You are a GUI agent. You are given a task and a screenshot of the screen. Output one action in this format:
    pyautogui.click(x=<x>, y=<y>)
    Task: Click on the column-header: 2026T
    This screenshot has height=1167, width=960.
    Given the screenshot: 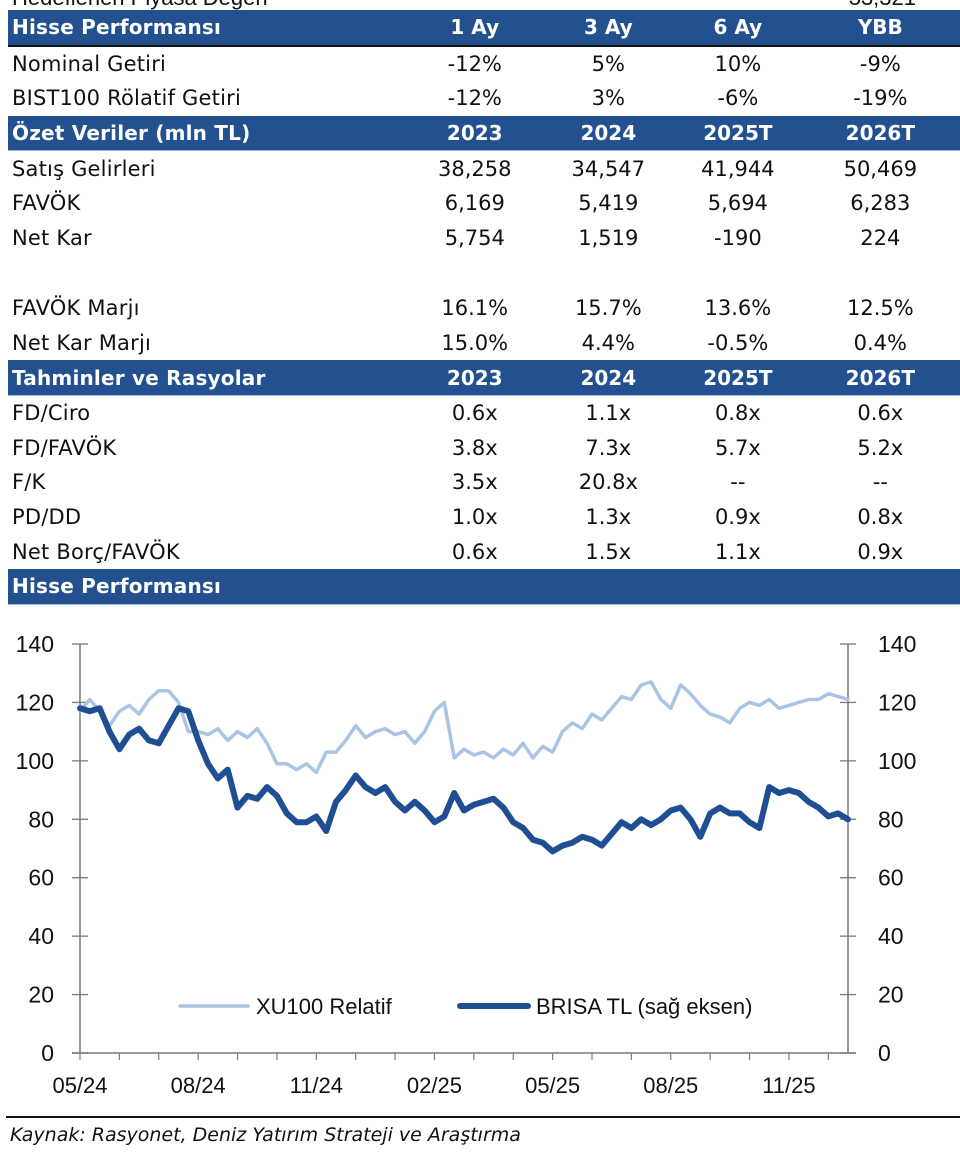 What is the action you would take?
    pyautogui.click(x=880, y=378)
    